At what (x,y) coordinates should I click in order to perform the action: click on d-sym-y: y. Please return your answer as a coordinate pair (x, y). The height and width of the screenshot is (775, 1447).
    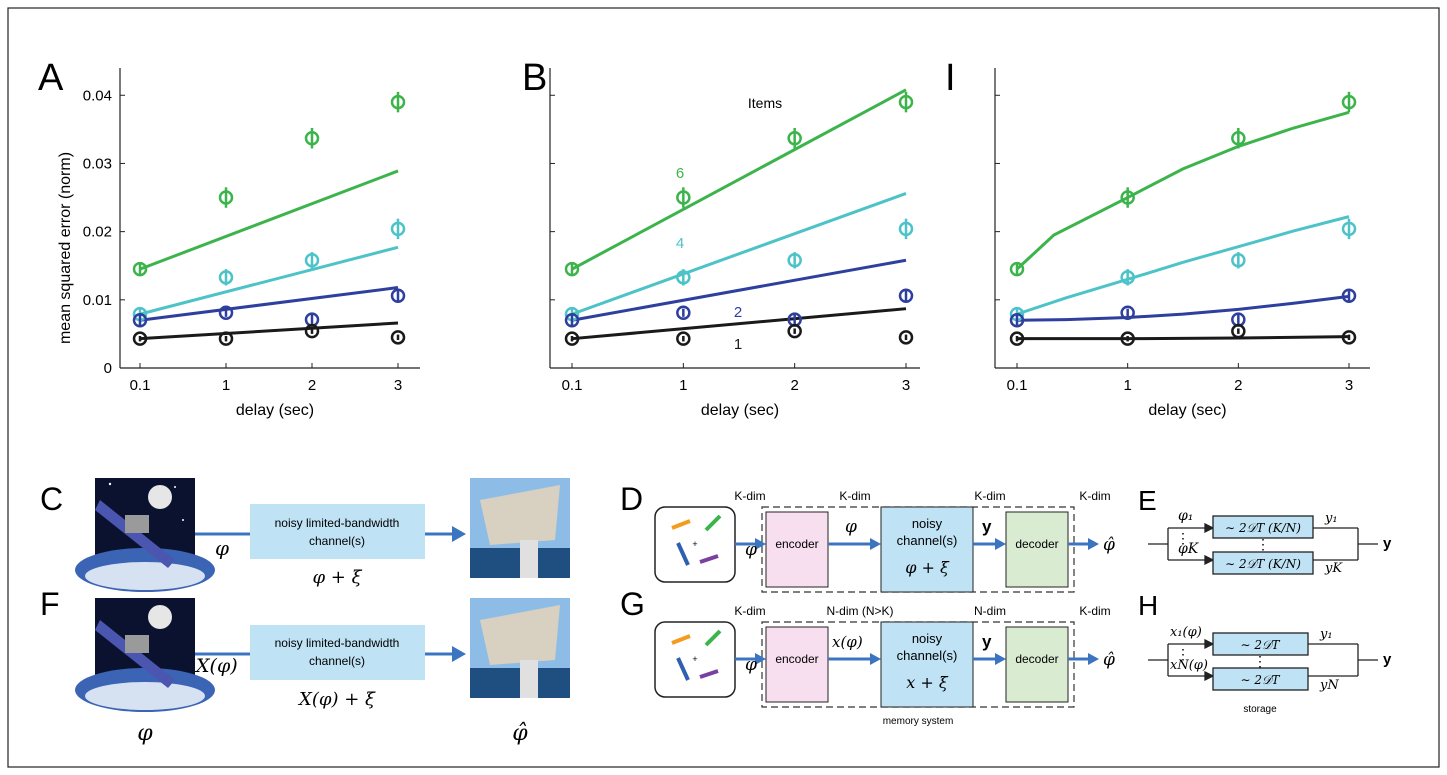
    Looking at the image, I should click on (987, 526).